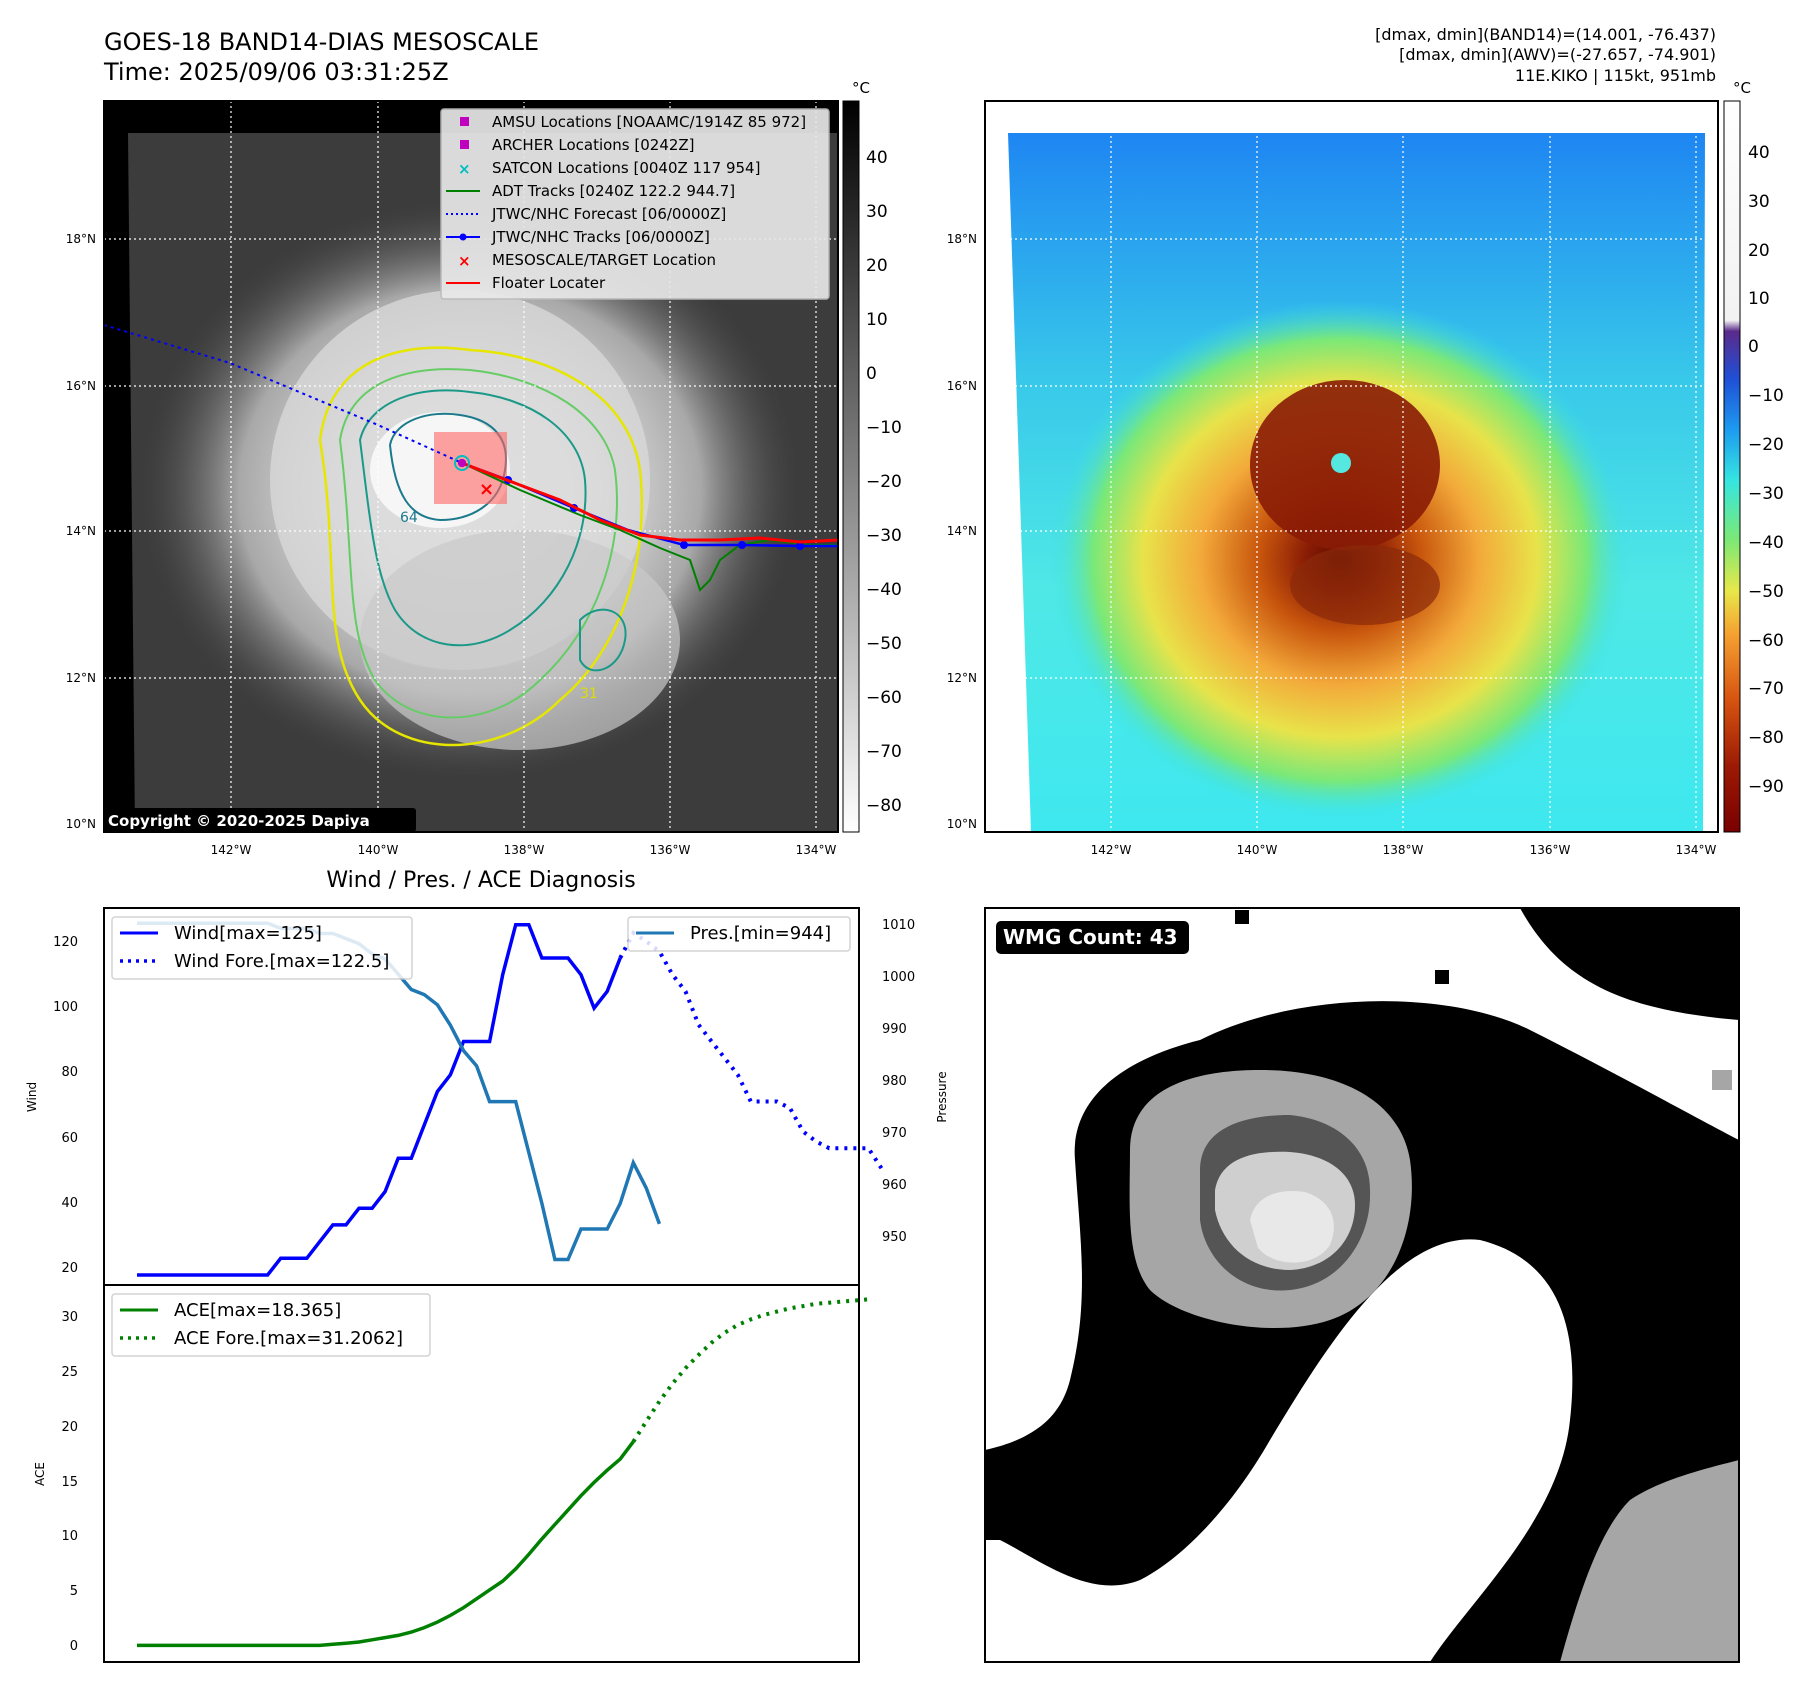 This screenshot has width=1797, height=1690. I want to click on legend-jtwc-forecast: JTWC/NHC Forecast [06/0000Z], so click(608, 214).